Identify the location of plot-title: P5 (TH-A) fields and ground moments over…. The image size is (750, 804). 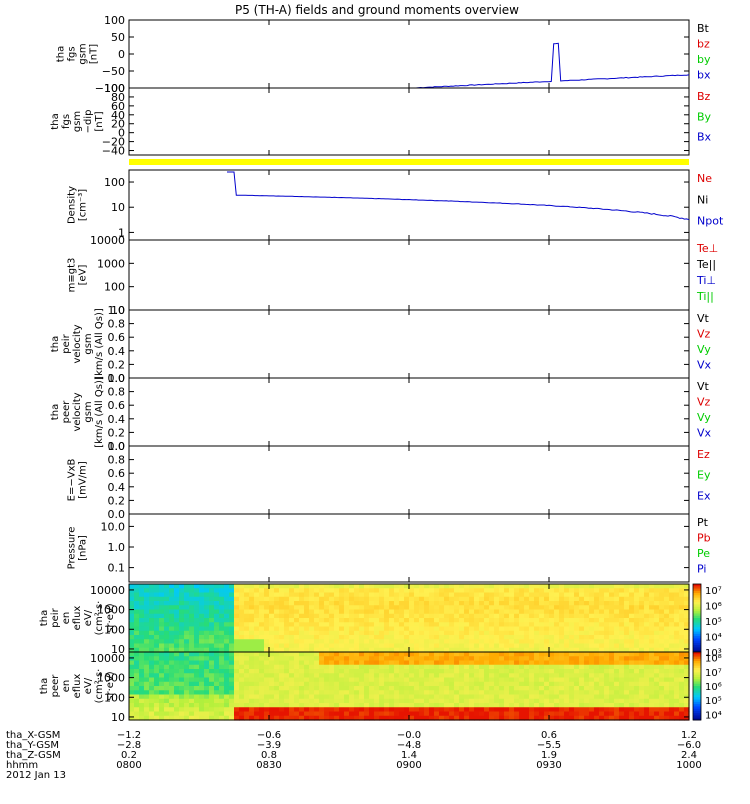
(377, 10).